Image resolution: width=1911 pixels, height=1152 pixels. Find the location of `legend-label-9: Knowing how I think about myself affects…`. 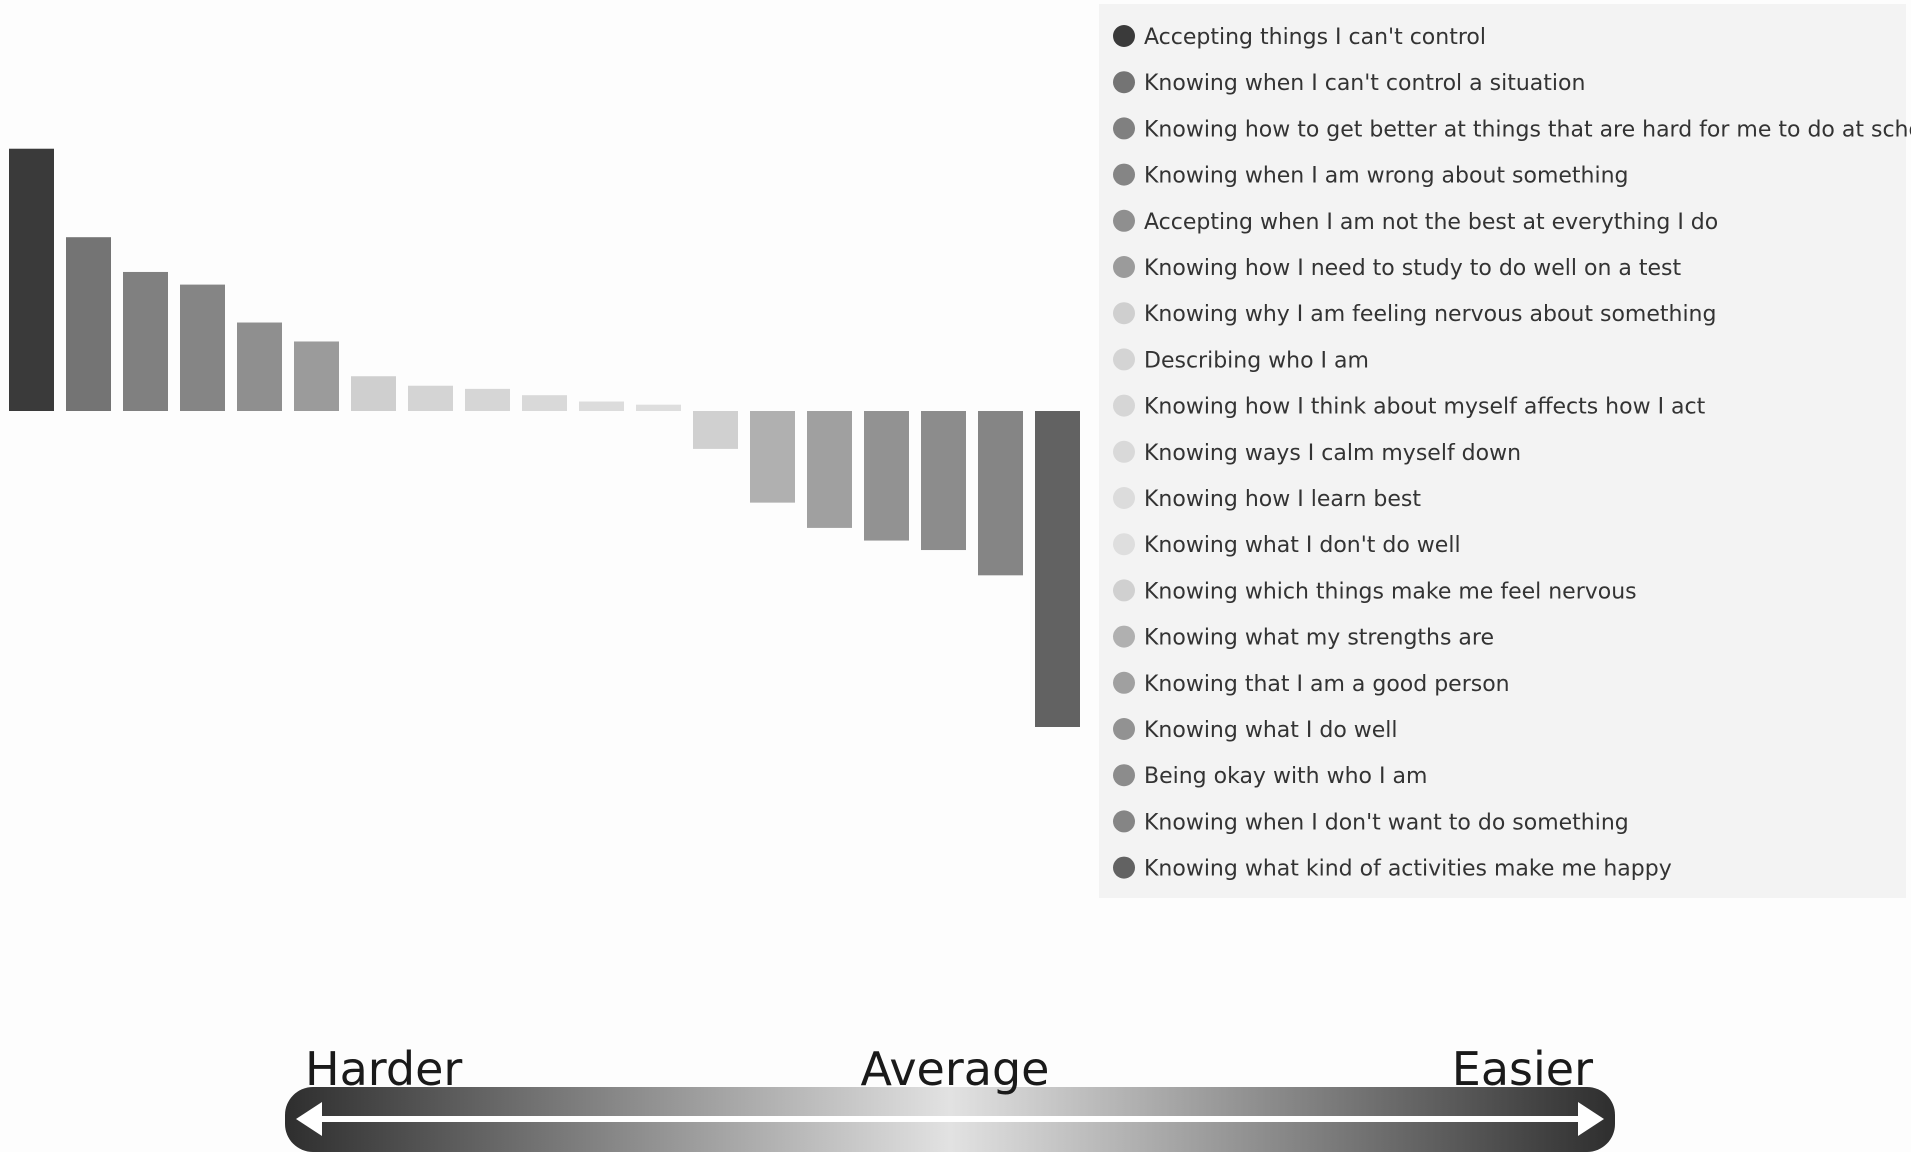

legend-label-9: Knowing how I think about myself affects… is located at coordinates (1425, 407).